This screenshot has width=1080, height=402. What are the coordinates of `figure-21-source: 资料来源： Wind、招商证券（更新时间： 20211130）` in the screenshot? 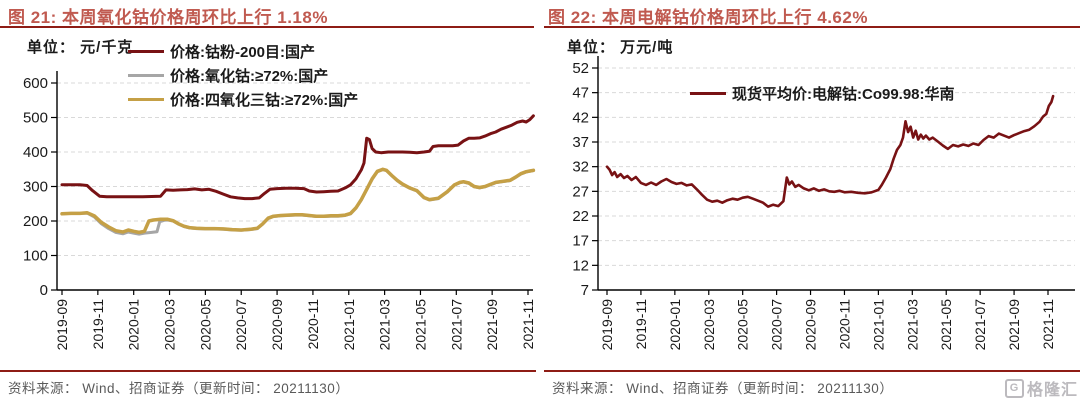 It's located at (268, 386).